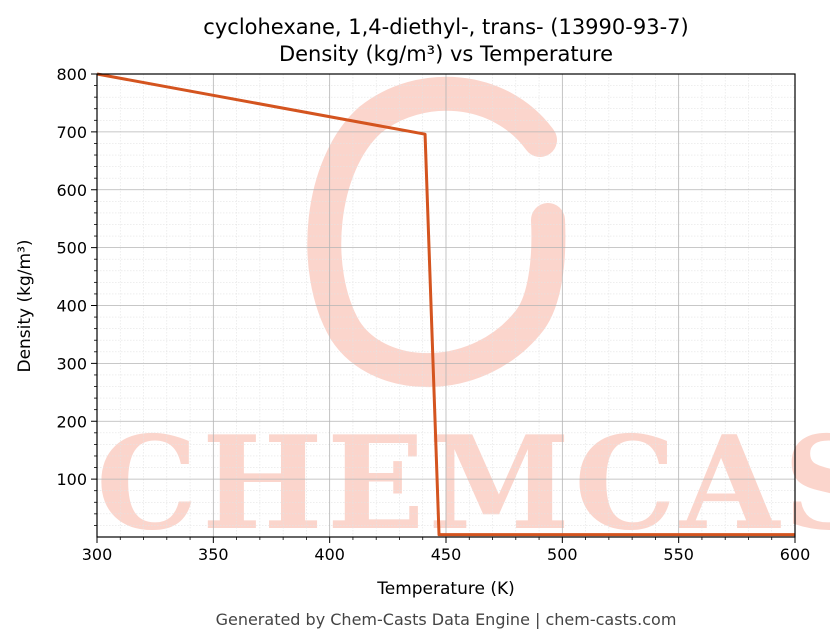 Image resolution: width=830 pixels, height=644 pixels. I want to click on y-tick-label: 400, so click(71, 306).